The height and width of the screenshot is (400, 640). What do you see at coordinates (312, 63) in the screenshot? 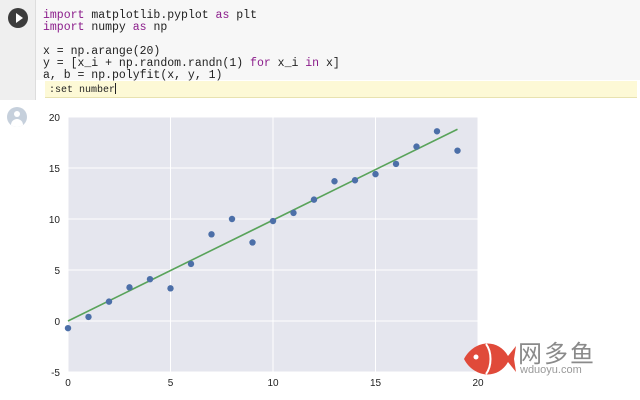
I see `code-keyword: in` at bounding box center [312, 63].